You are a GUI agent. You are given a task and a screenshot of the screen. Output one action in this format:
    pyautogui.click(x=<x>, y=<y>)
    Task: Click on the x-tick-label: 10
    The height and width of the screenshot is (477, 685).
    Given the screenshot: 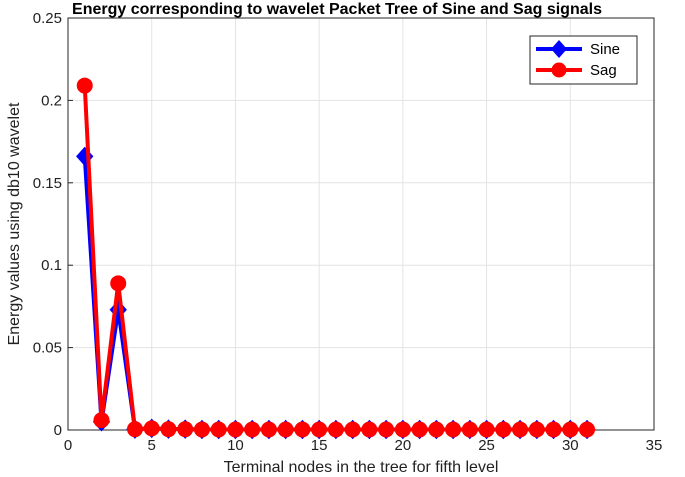 What is the action you would take?
    pyautogui.click(x=235, y=445)
    